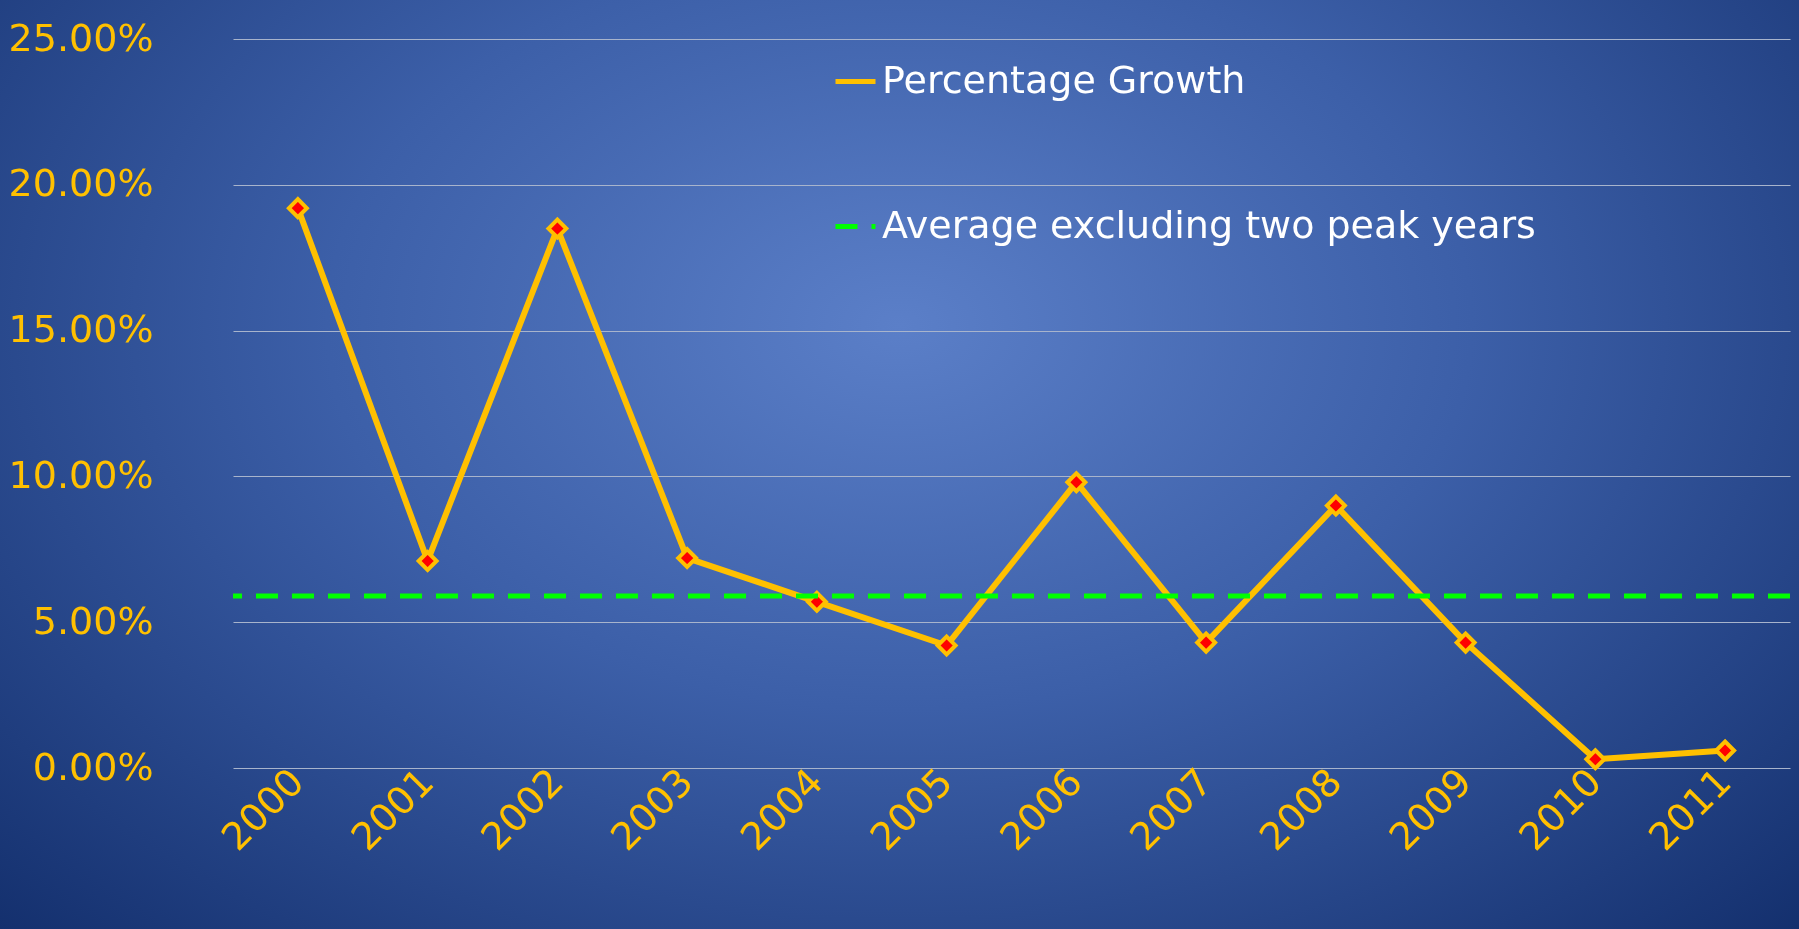  I want to click on y-tick-label: 5.00%, so click(93, 620).